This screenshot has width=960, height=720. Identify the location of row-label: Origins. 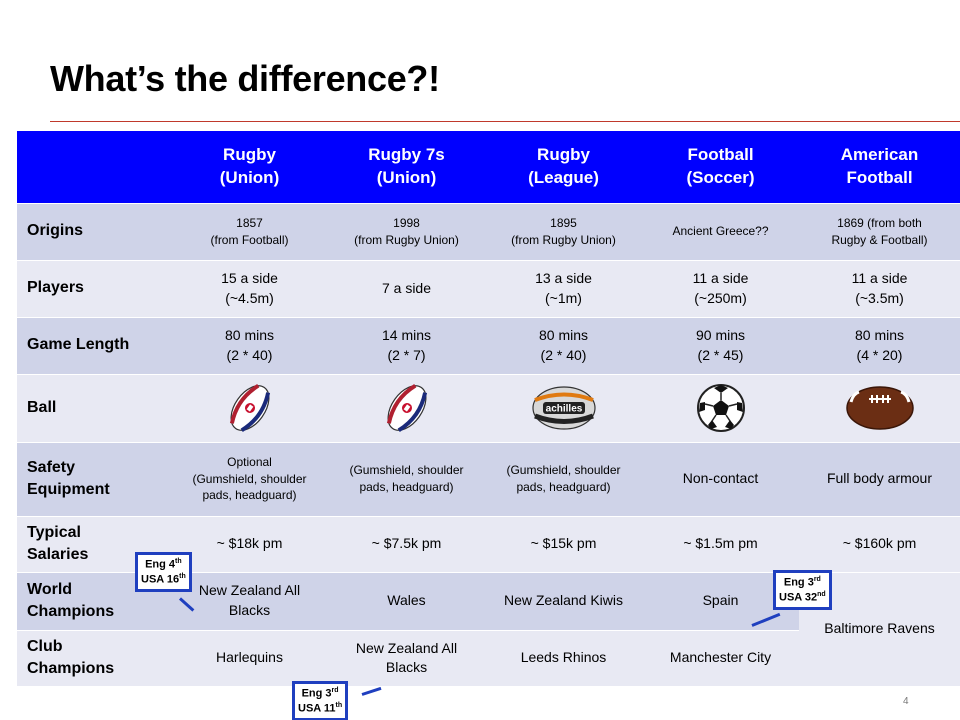
(94, 231).